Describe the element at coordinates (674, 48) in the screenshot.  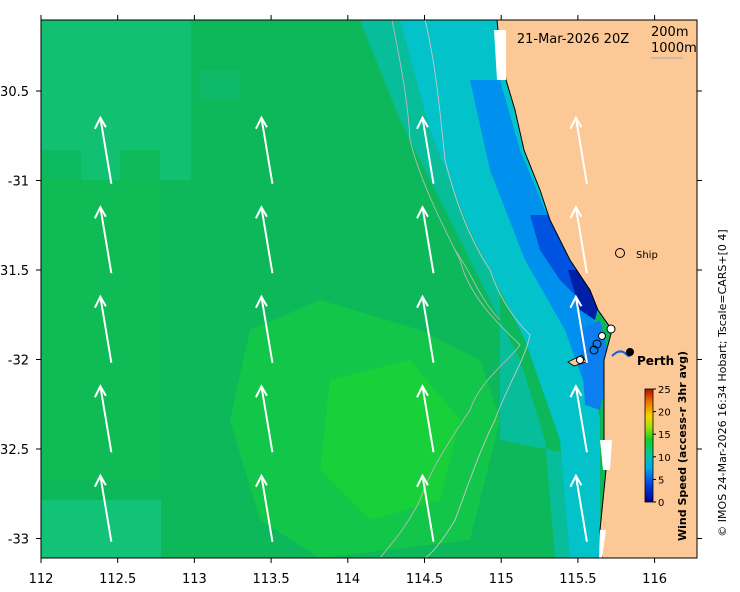
I see `isobath-1000m-label: 1000m` at that location.